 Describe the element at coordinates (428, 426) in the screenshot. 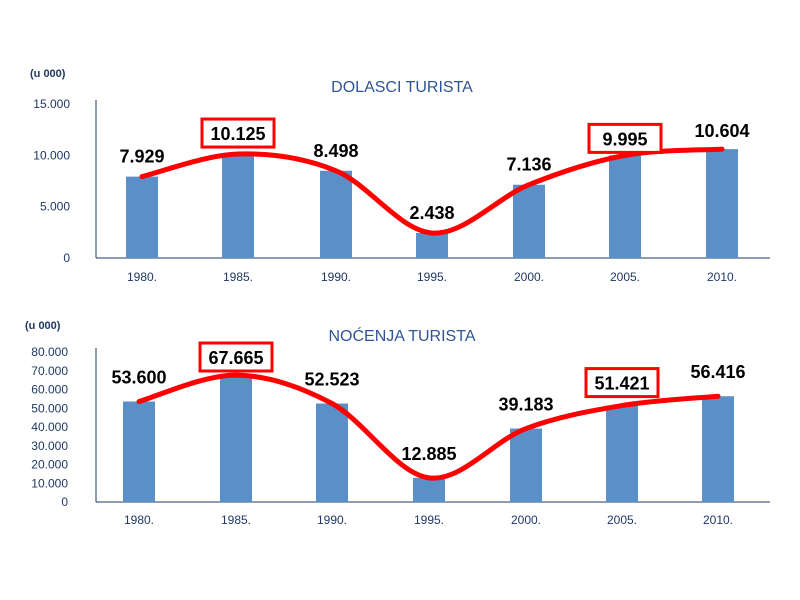

I see `chart-2-trend-line` at that location.